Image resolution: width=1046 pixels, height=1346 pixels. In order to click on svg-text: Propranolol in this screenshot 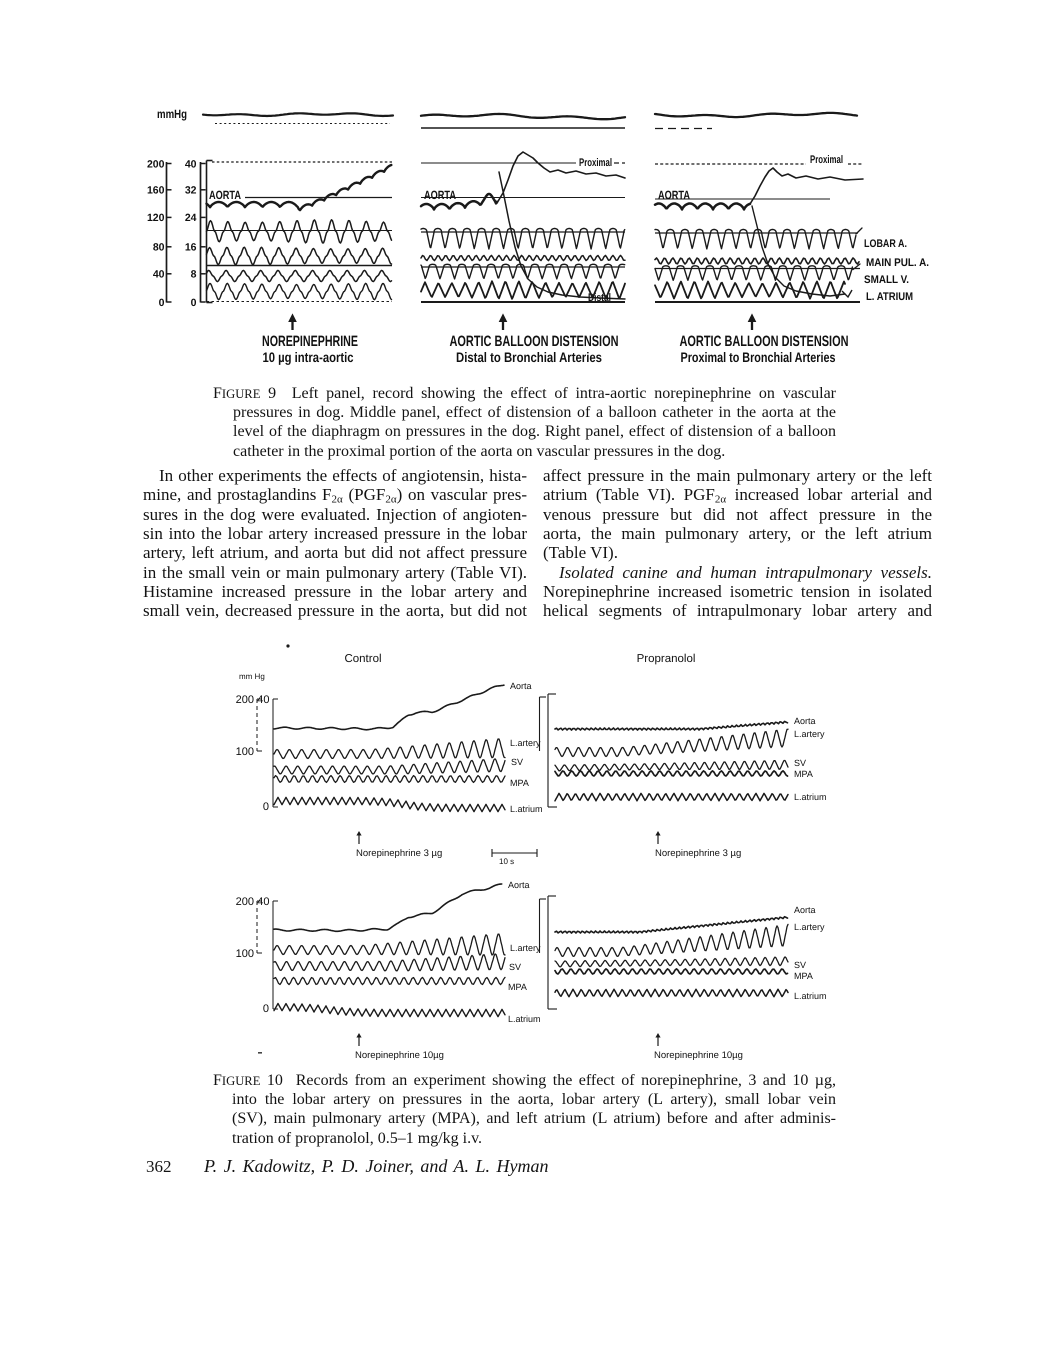, I will do `click(666, 659)`.